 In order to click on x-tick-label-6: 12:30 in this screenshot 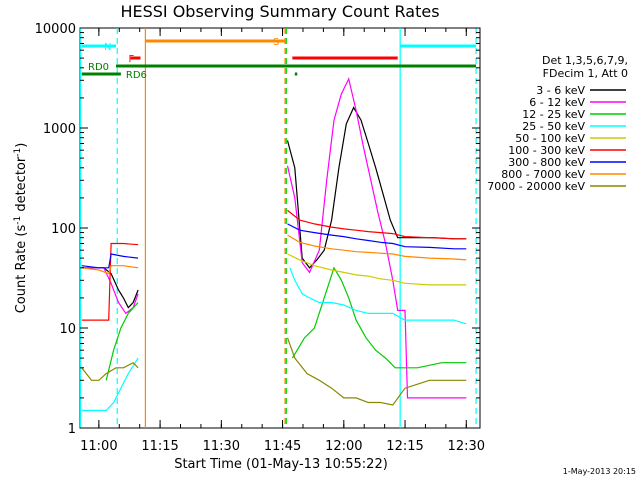, I will do `click(466, 446)`.